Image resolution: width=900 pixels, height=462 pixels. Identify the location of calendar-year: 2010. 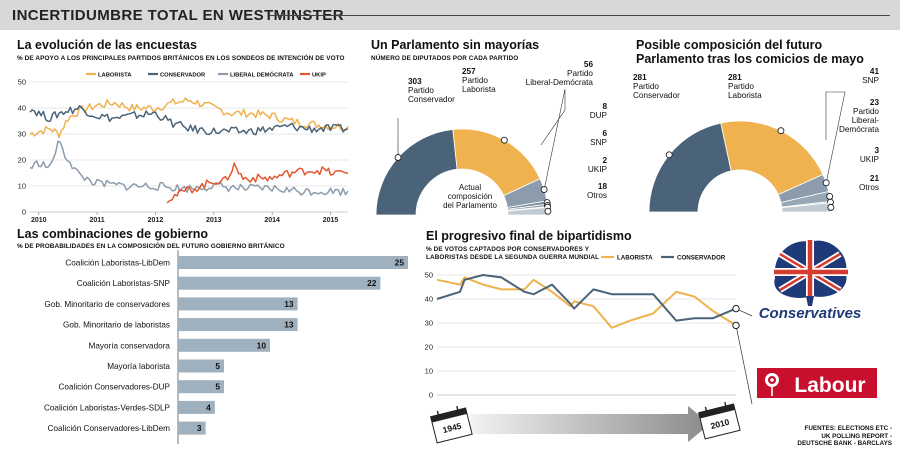
(720, 424).